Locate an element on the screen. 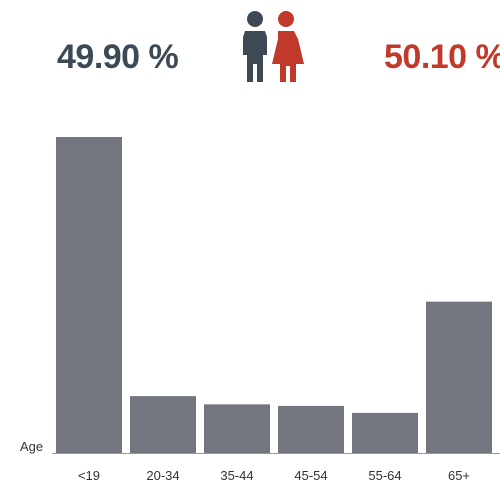  x-tick-label: 45-54 is located at coordinates (310, 475).